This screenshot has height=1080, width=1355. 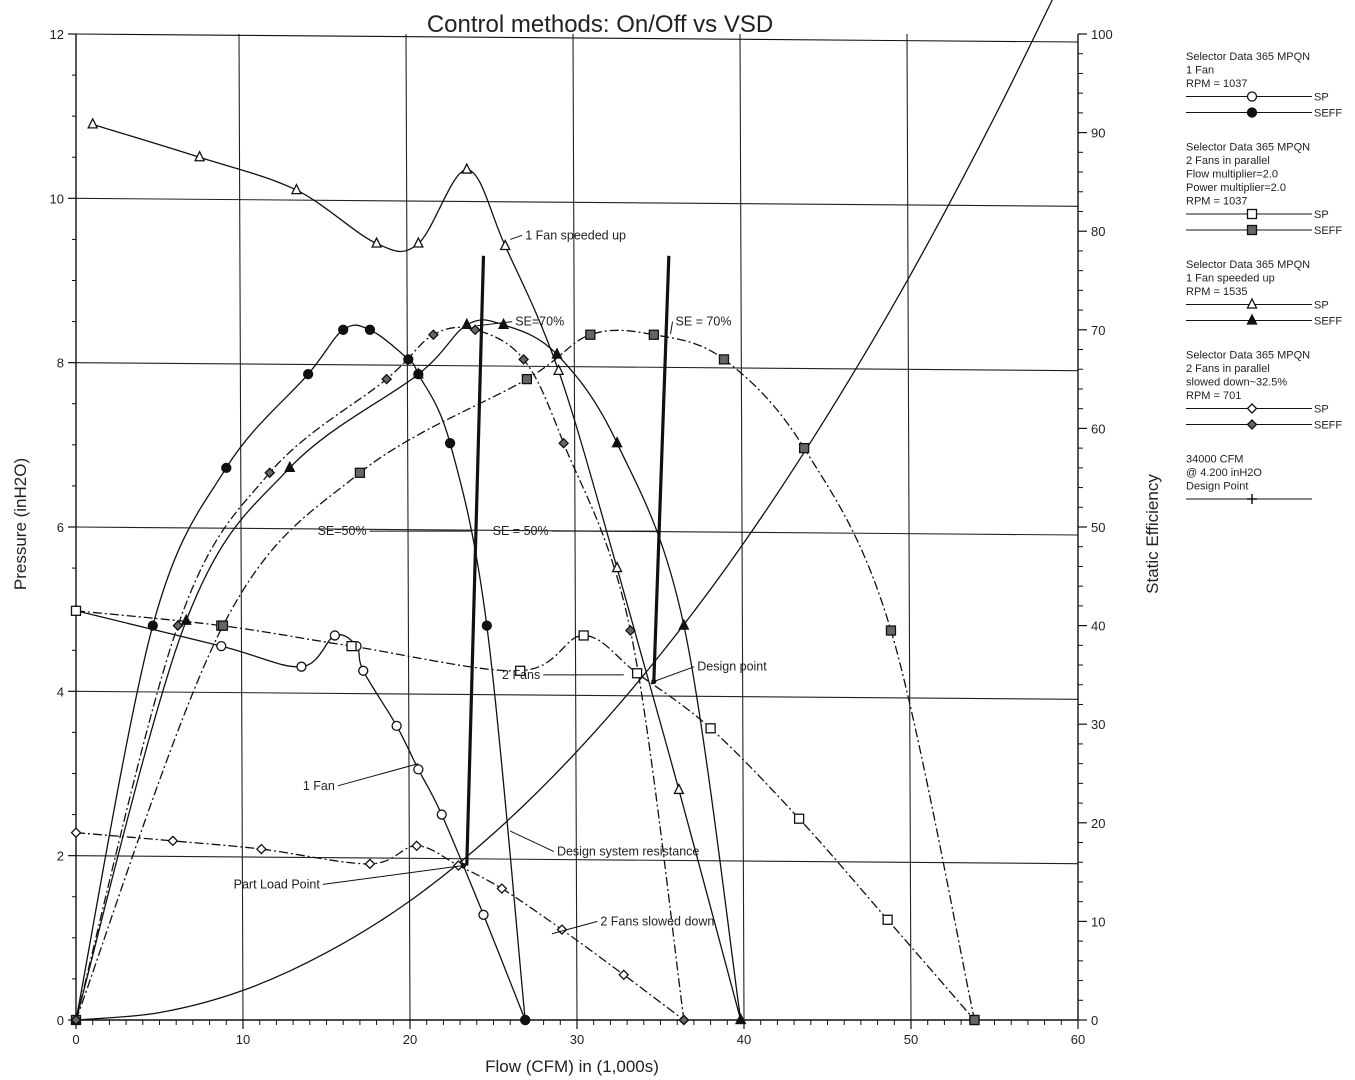 I want to click on legend-text: @ 4.200 inH2O, so click(x=1224, y=473).